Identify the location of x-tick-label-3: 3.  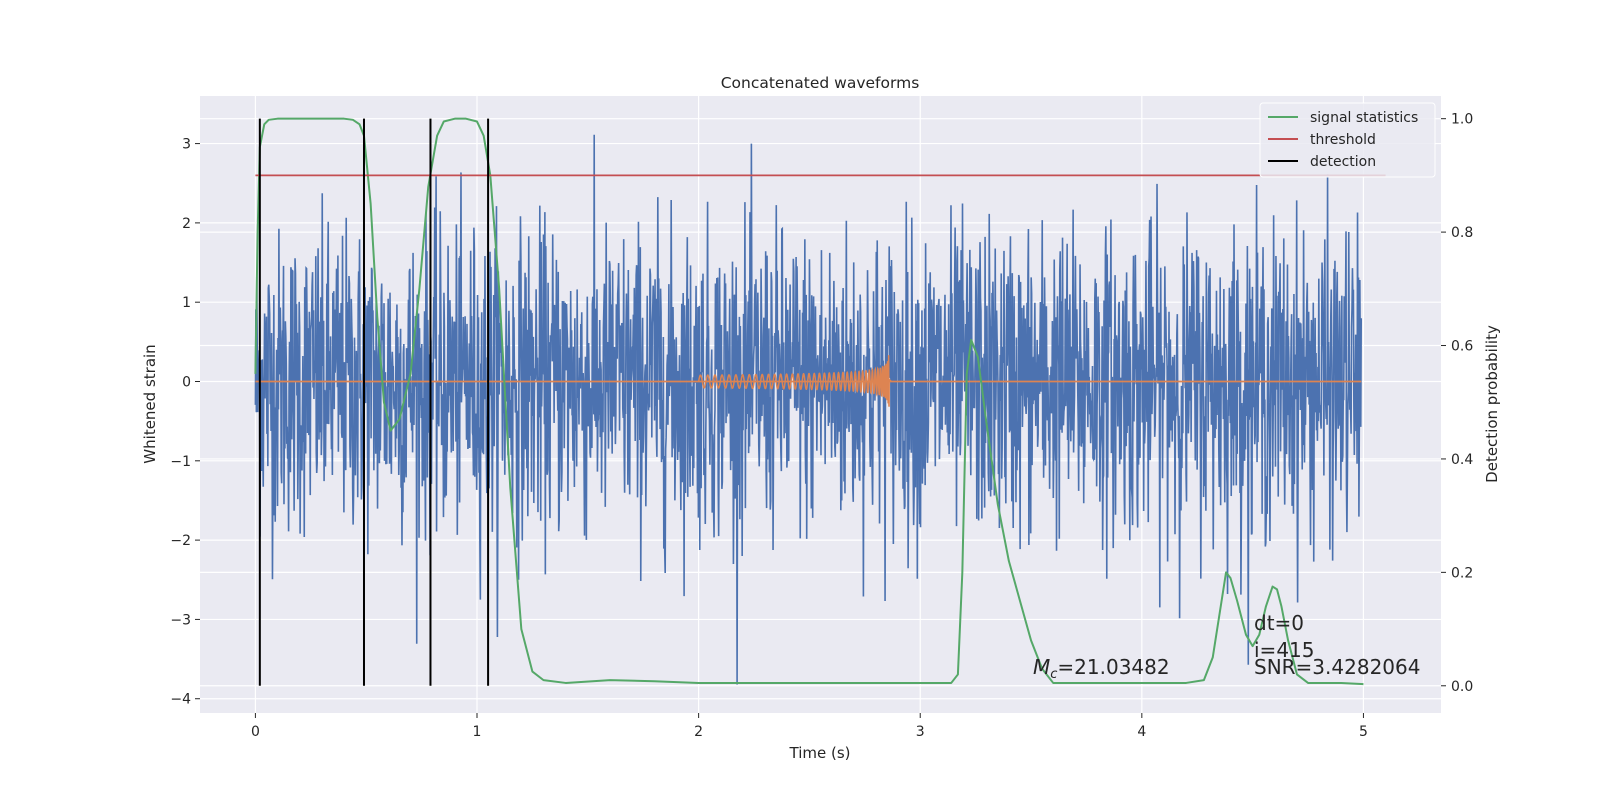
(920, 732).